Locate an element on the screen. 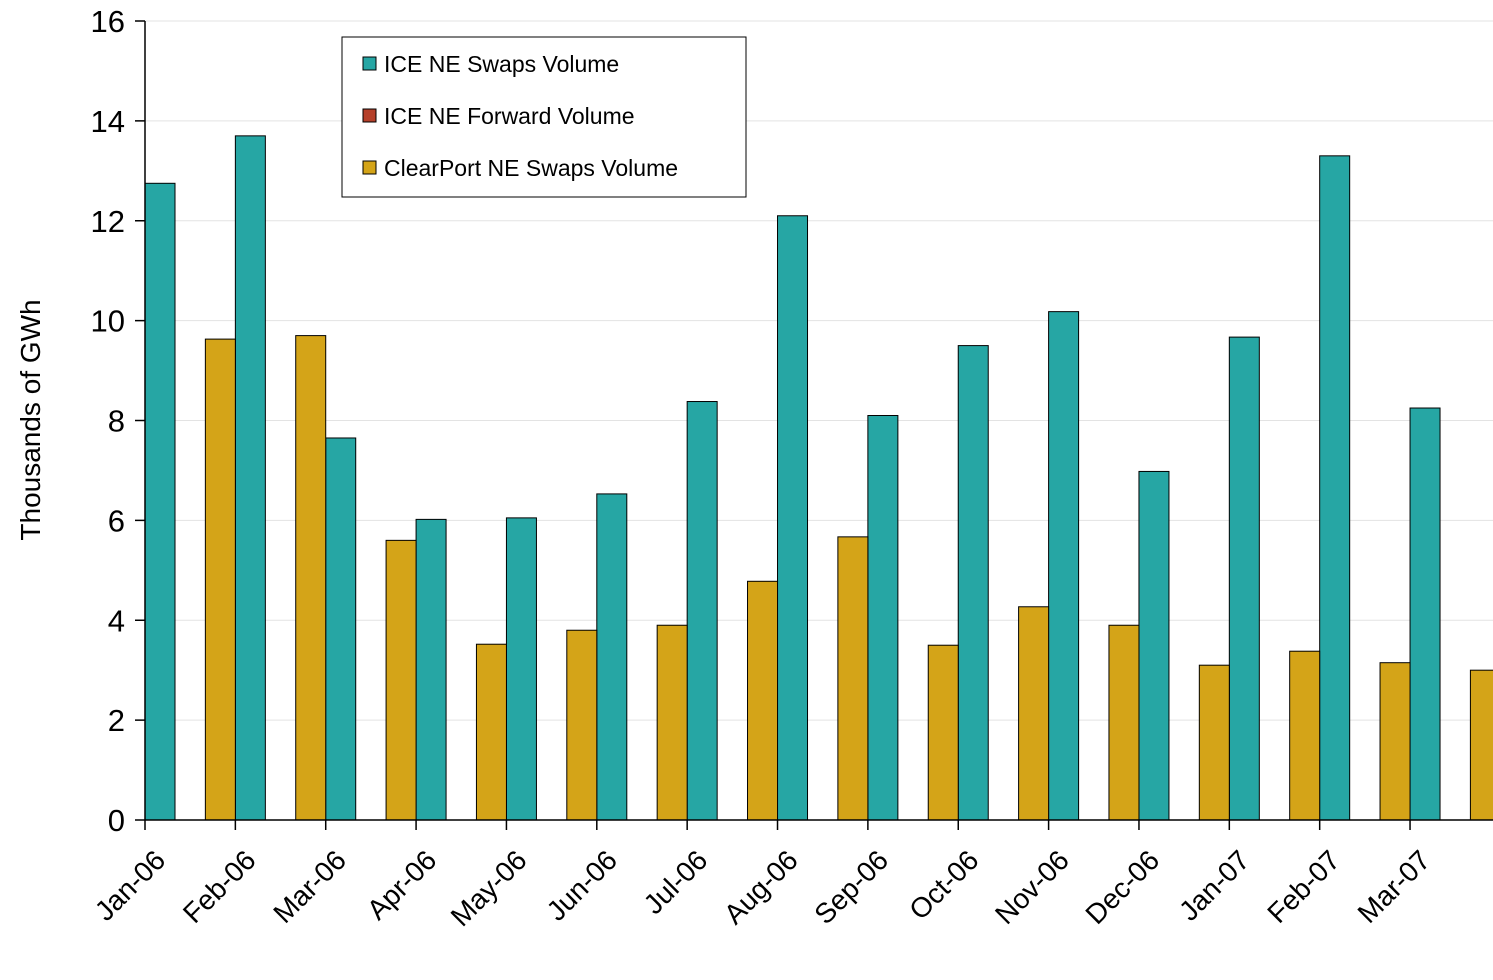 The height and width of the screenshot is (980, 1493). y-tick-label: 10 is located at coordinates (108, 321).